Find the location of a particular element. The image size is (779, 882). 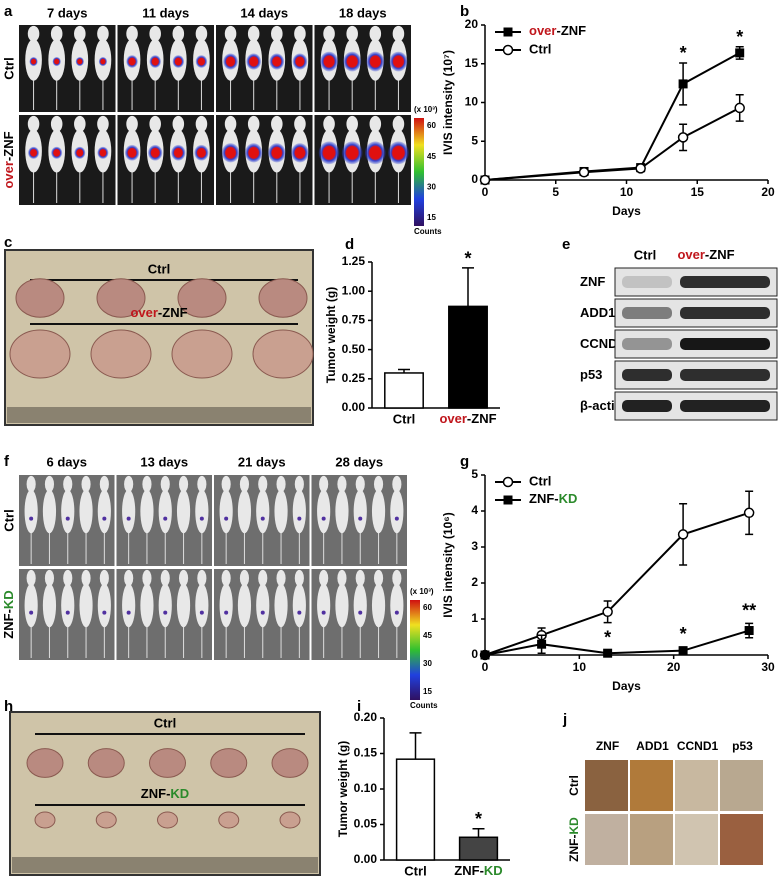

legend-marker is located at coordinates (508, 482).